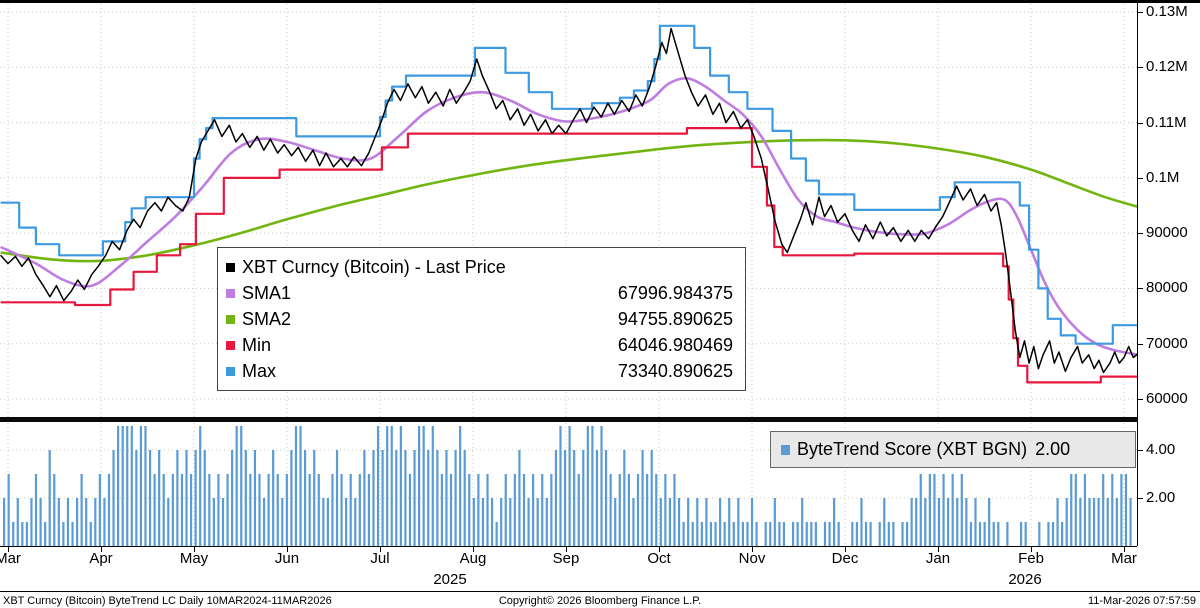  I want to click on legend-value: 94755.890625, so click(675, 318).